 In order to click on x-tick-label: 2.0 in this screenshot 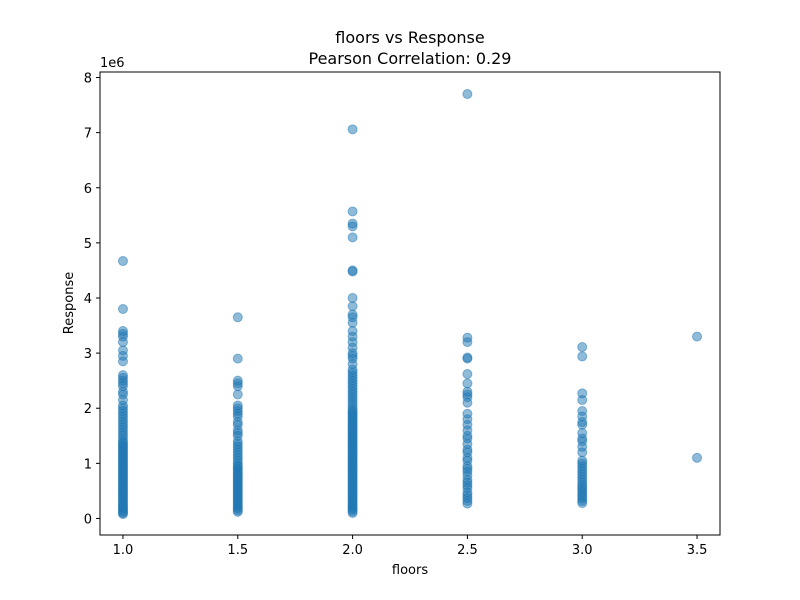, I will do `click(352, 550)`.